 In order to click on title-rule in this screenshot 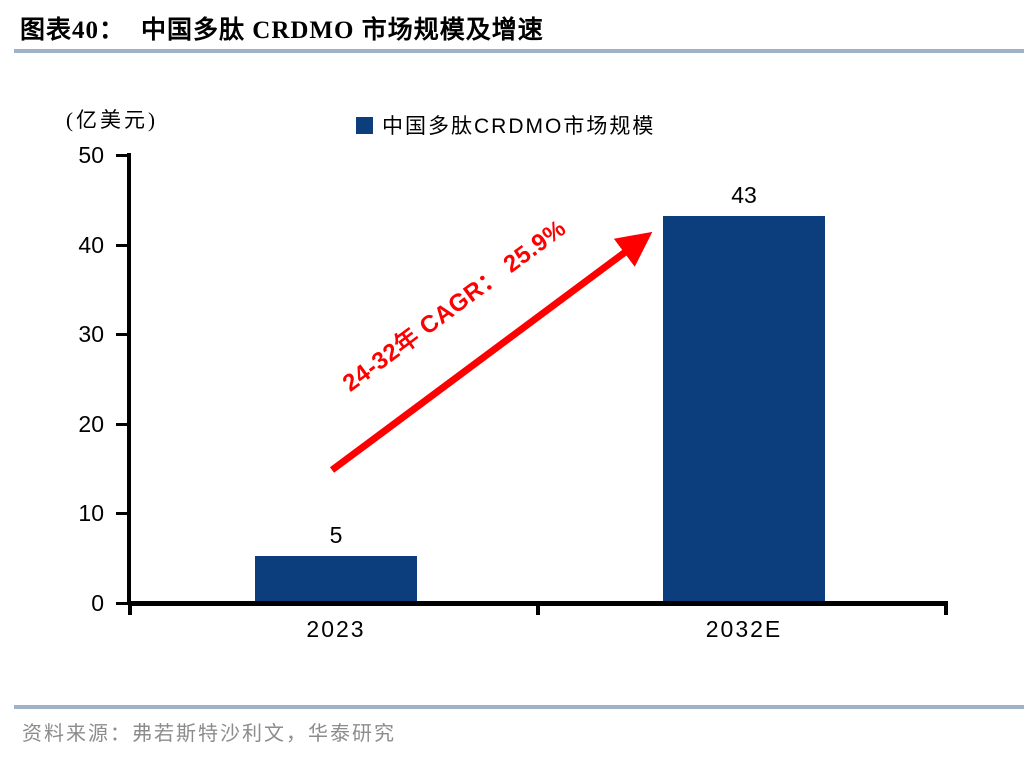, I will do `click(519, 51)`.